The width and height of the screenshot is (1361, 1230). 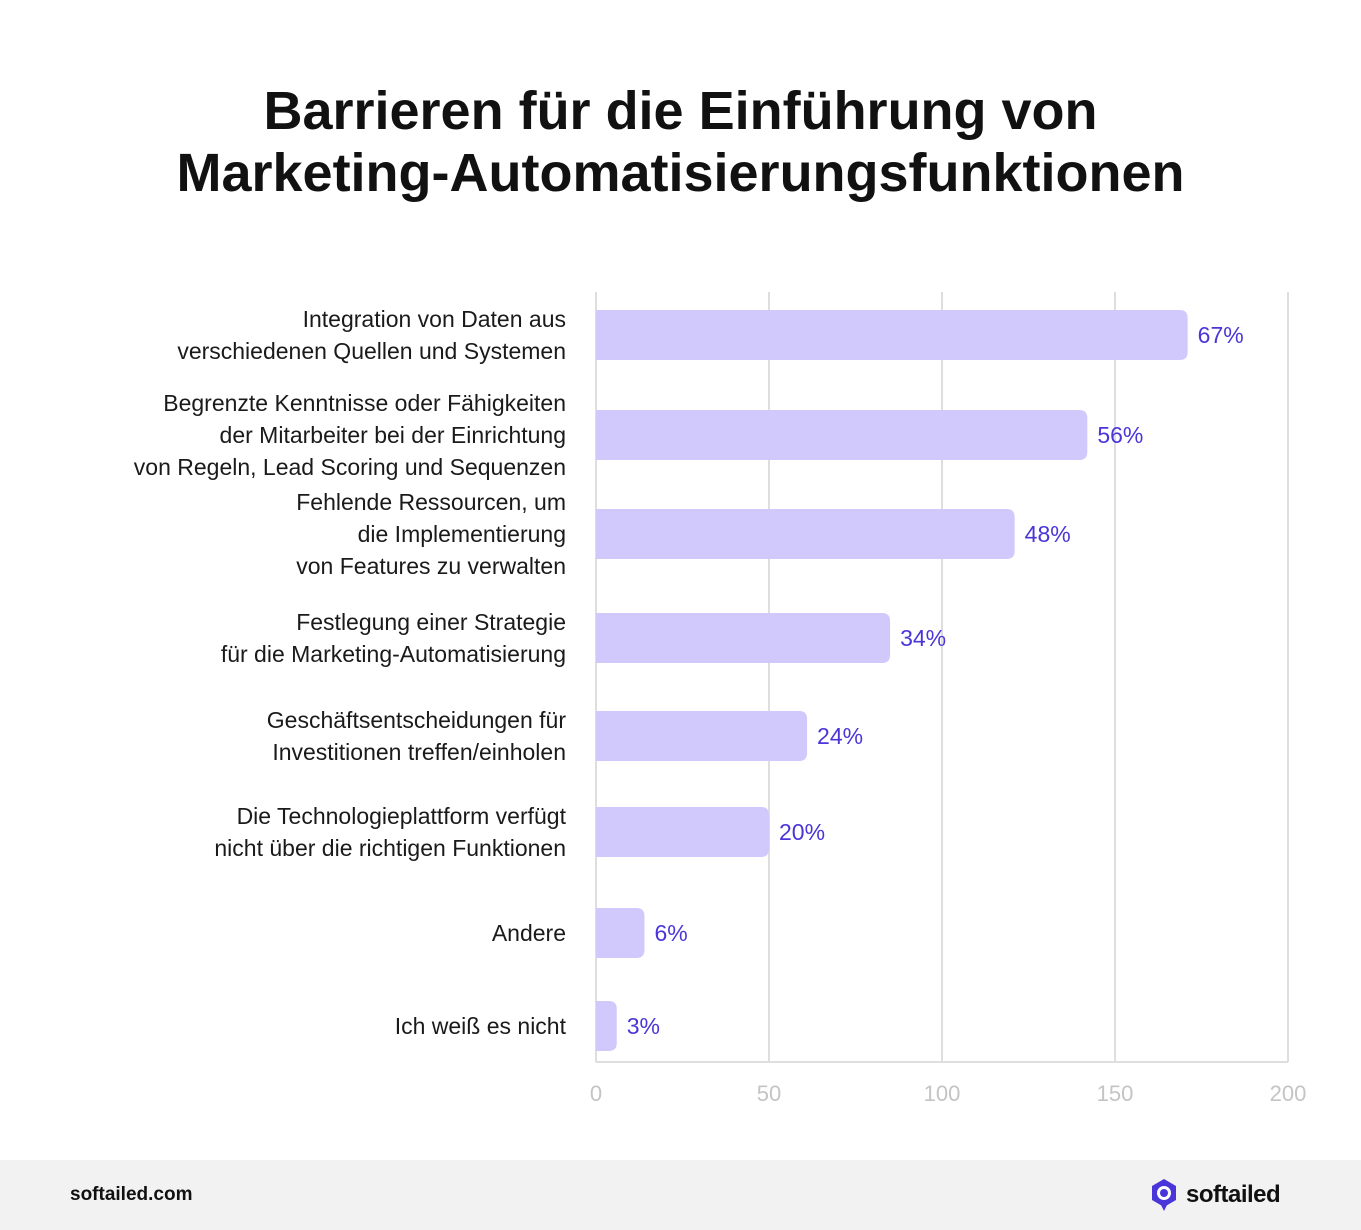 What do you see at coordinates (131, 1194) in the screenshot?
I see `footer-url: softailed.com` at bounding box center [131, 1194].